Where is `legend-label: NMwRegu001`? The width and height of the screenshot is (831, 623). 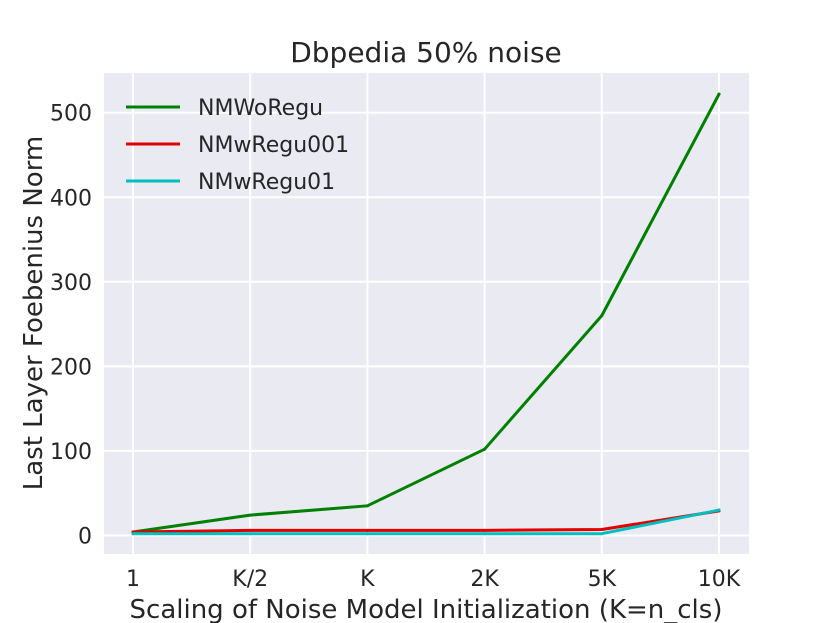 legend-label: NMwRegu001 is located at coordinates (273, 145).